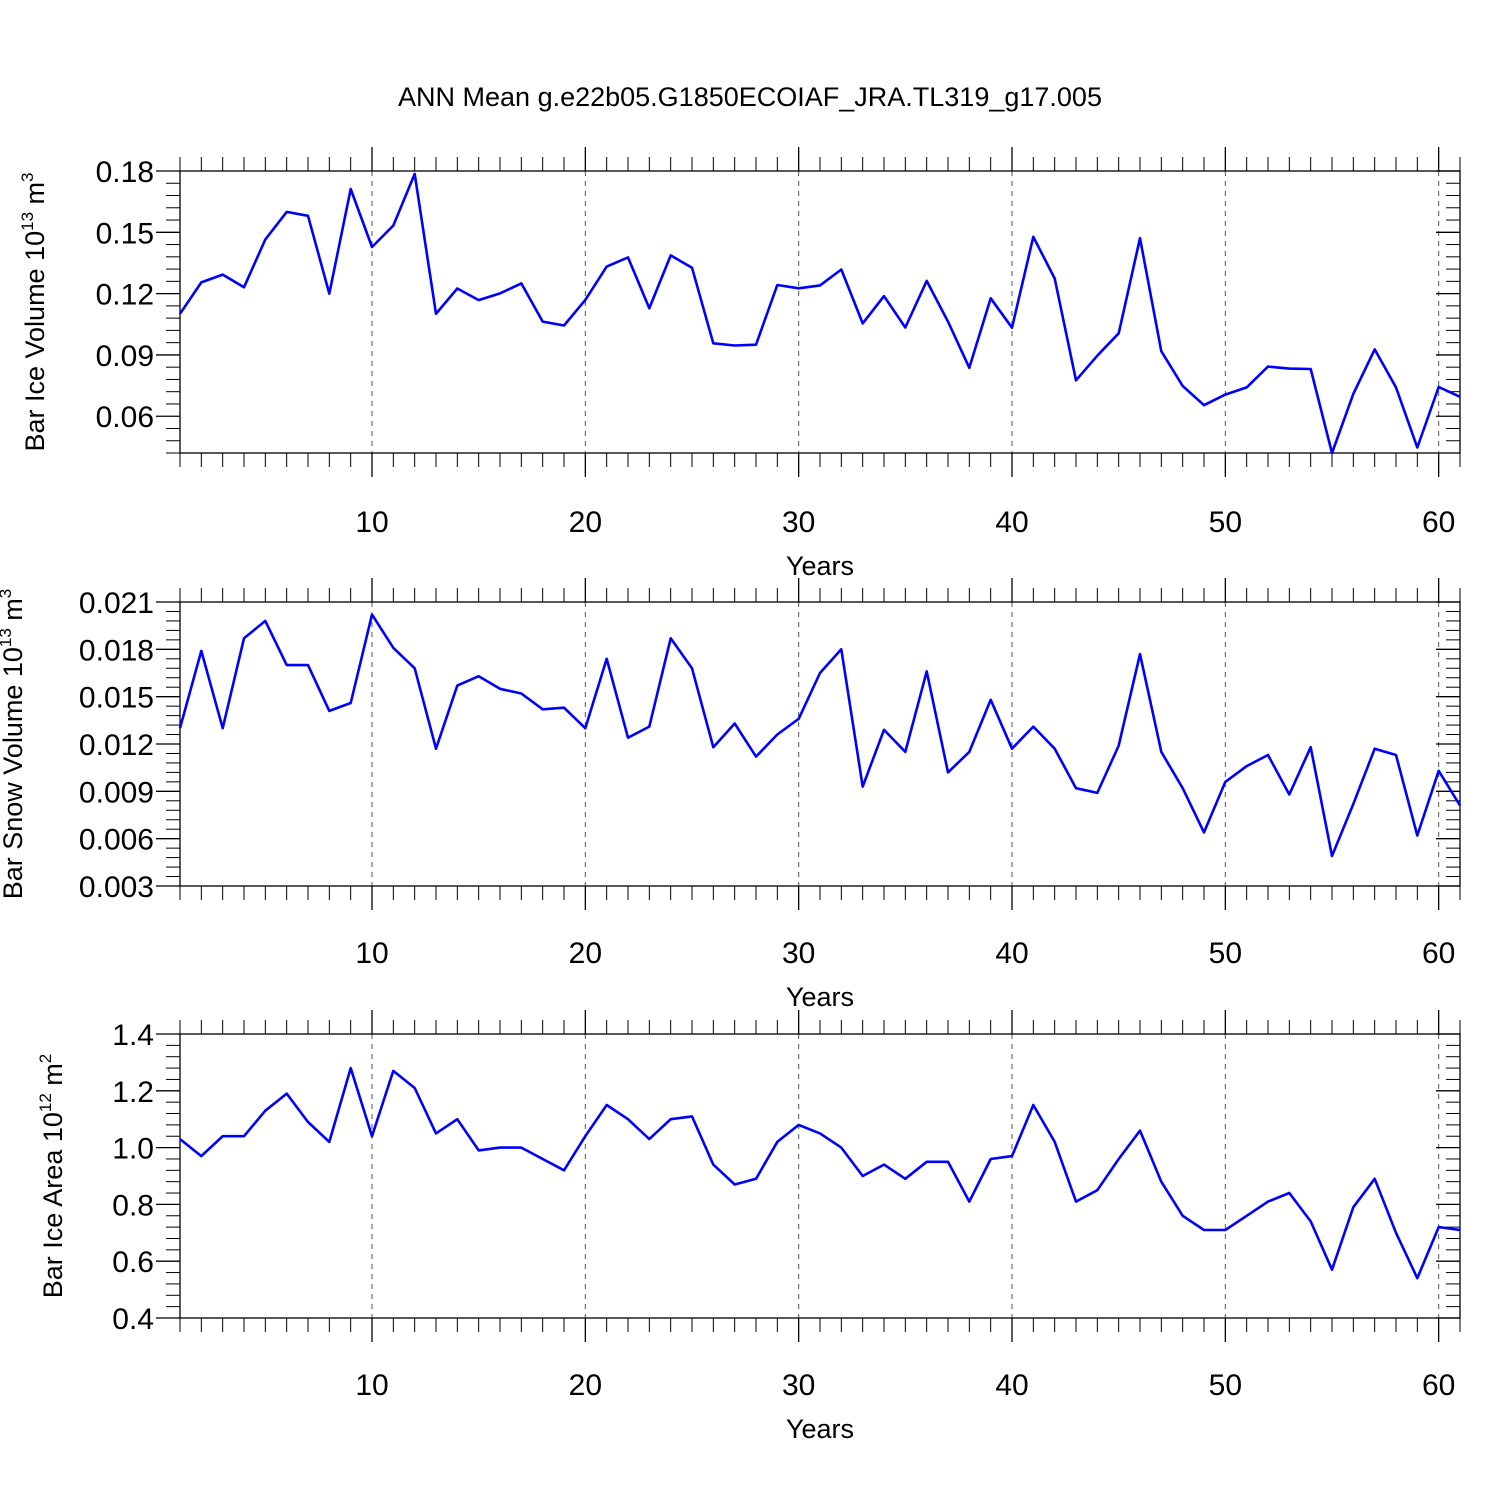 The width and height of the screenshot is (1500, 1500). I want to click on y-tick-label: 0.012, so click(116, 745).